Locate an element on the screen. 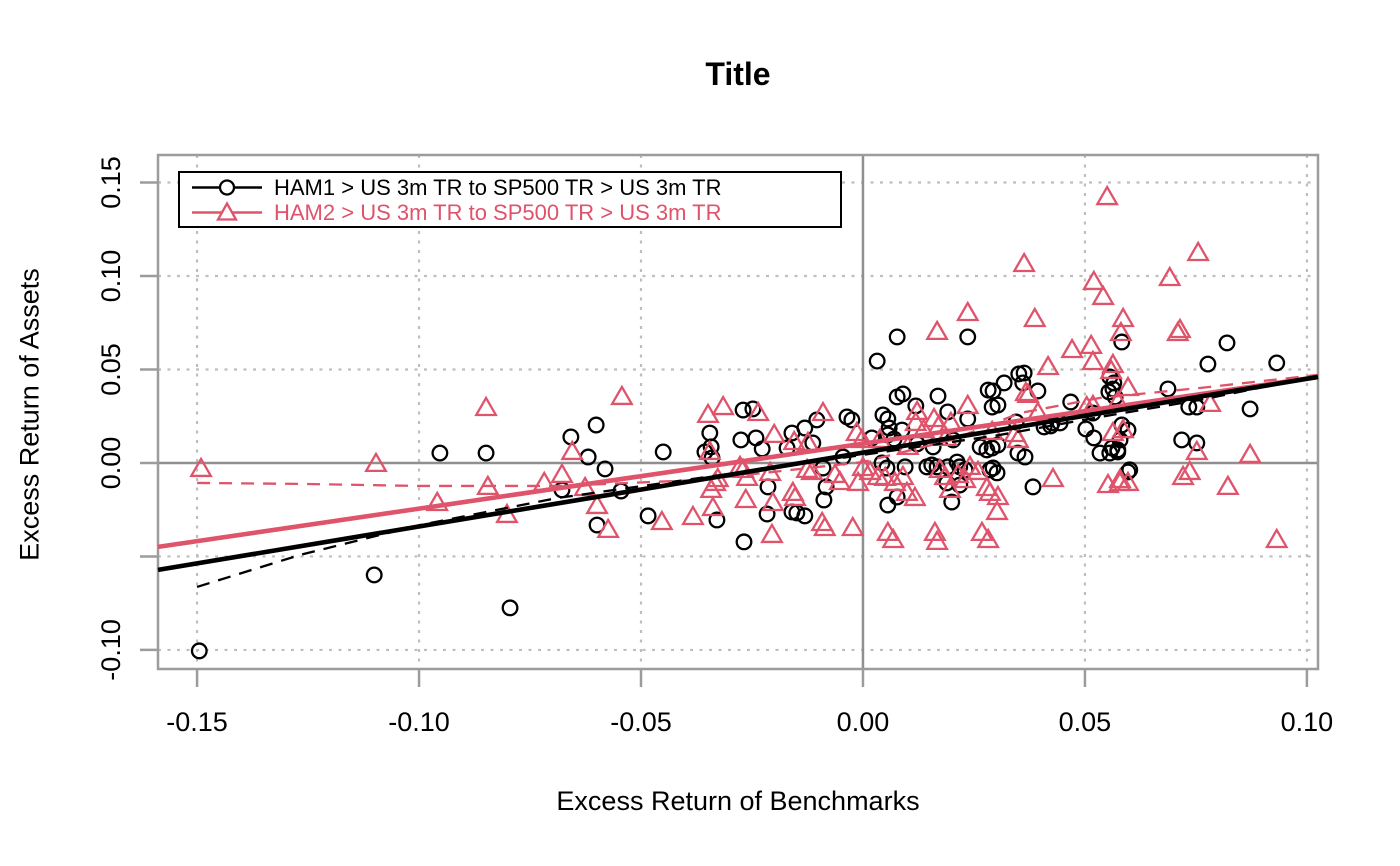  x-tick-label: -0.15 is located at coordinates (197, 722).